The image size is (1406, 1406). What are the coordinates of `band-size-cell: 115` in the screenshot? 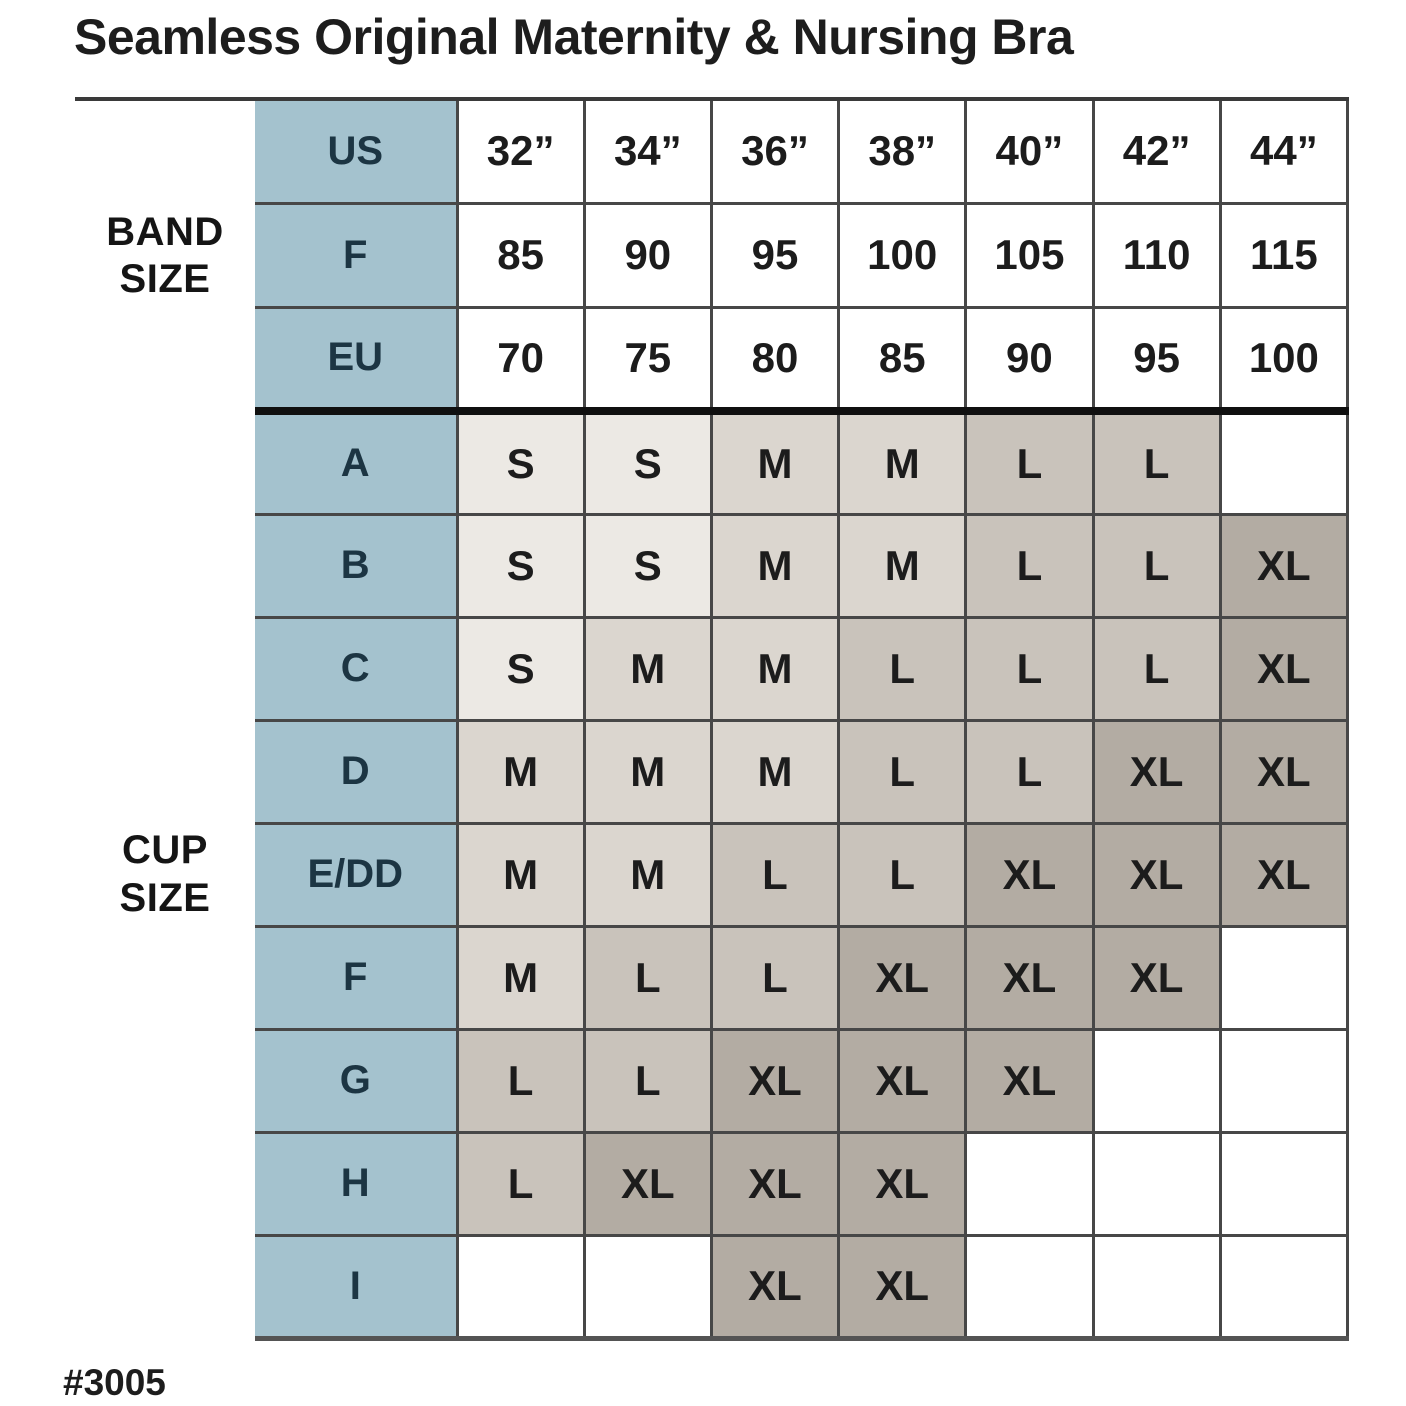 It's located at (1284, 255).